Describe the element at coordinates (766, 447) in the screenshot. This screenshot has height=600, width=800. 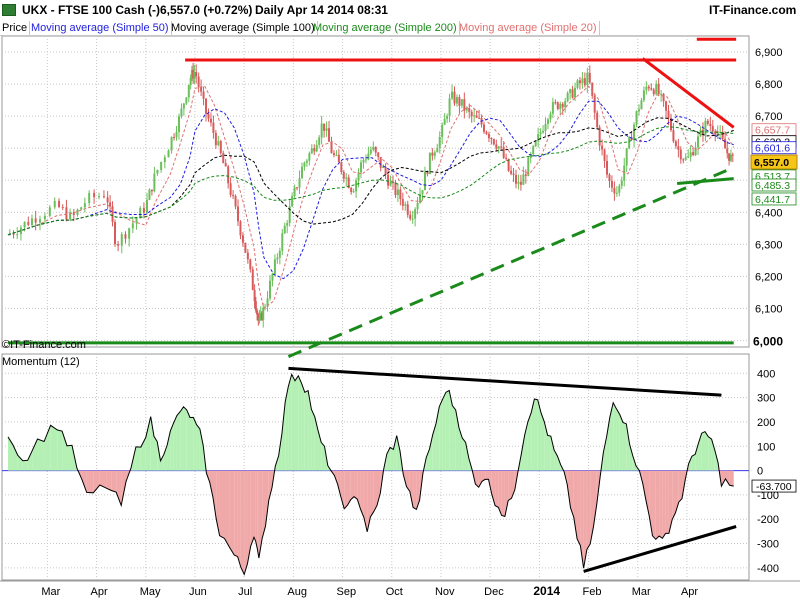
I see `momentum-tick-label: 100` at that location.